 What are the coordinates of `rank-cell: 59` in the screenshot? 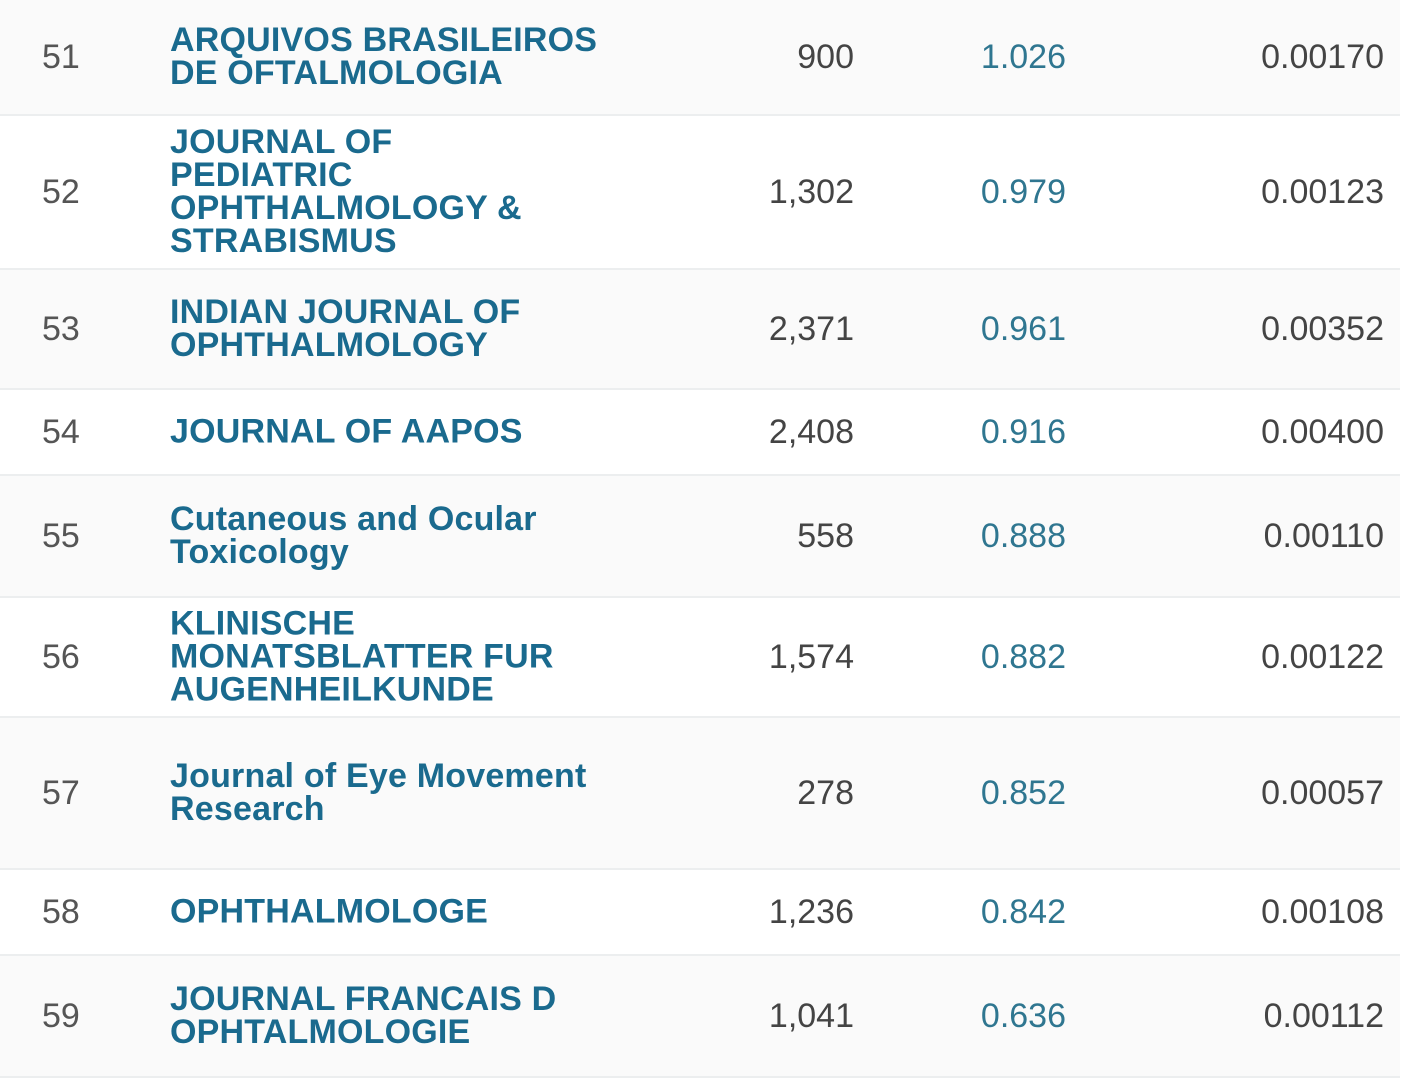 It's located at (61, 1016).